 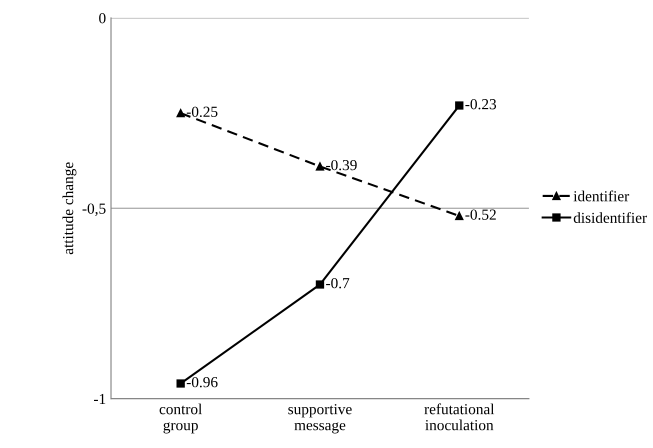 What do you see at coordinates (100, 399) in the screenshot?
I see `y-tick-label: -1` at bounding box center [100, 399].